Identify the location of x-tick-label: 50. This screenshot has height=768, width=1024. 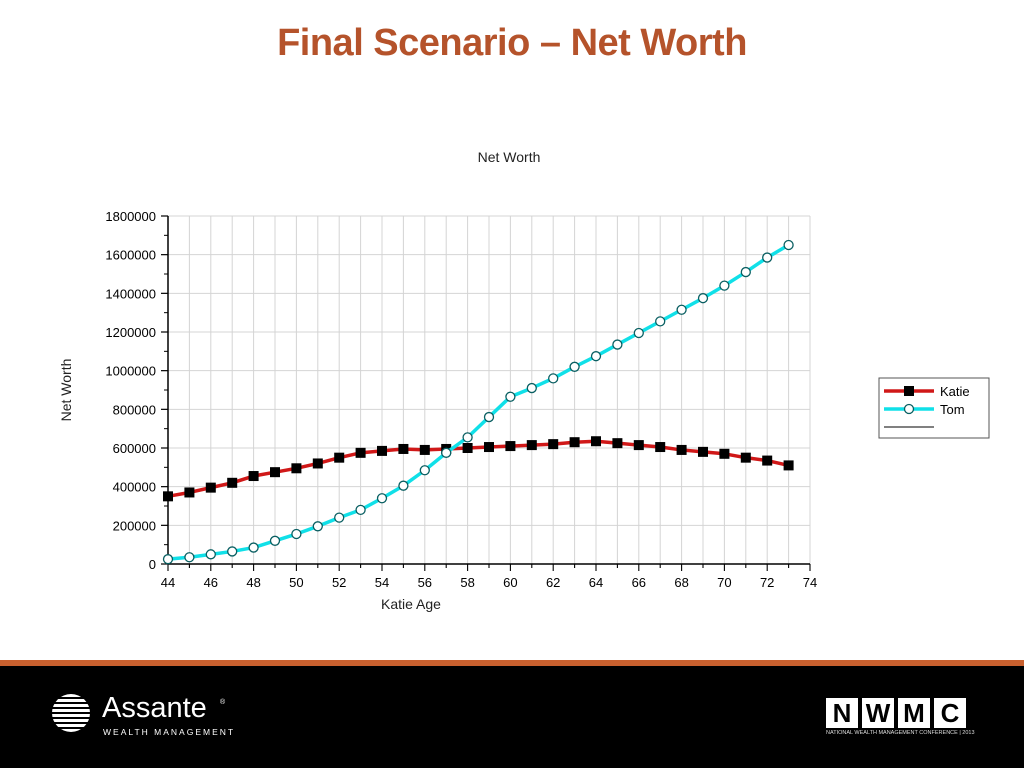
(296, 582).